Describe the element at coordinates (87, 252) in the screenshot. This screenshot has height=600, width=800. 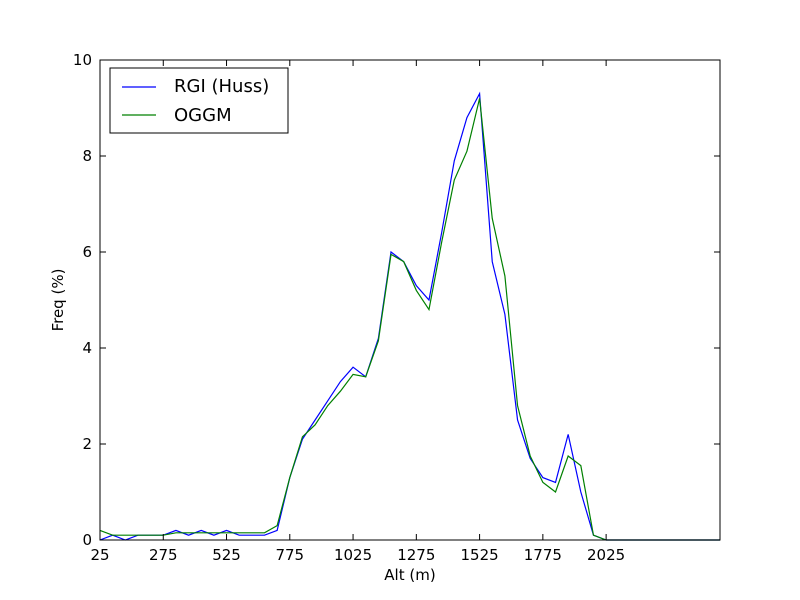
I see `y-tick-label: 6` at that location.